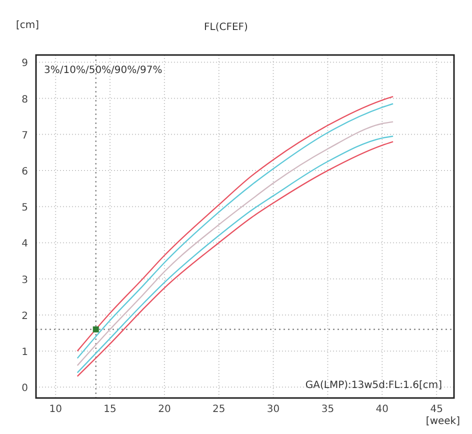  Describe the element at coordinates (25, 172) in the screenshot. I see `y-tick-label: 6` at that location.